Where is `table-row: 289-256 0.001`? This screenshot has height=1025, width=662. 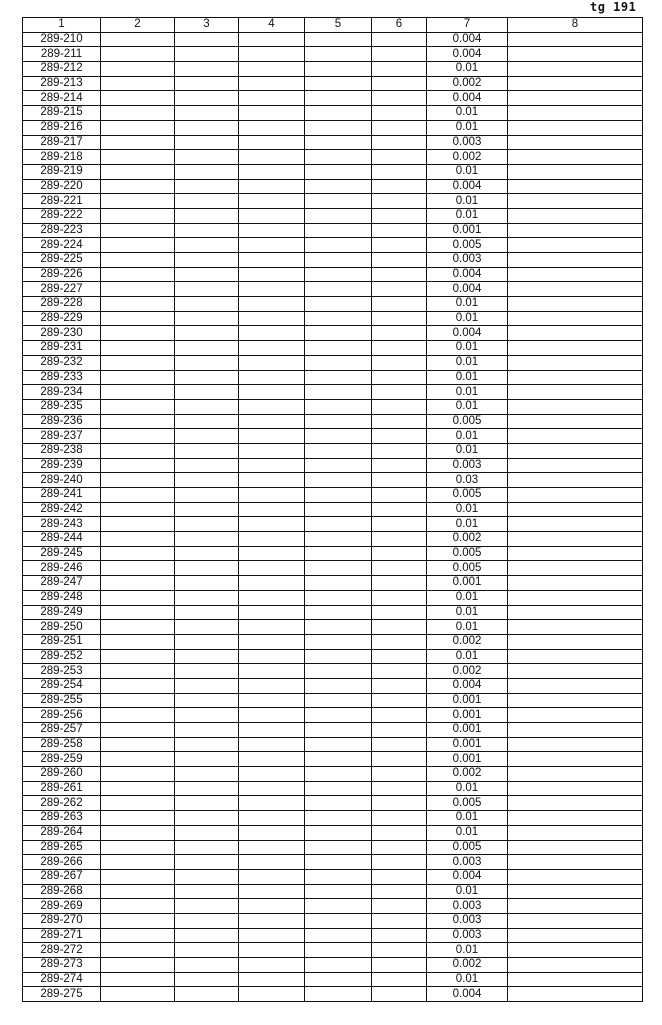
table-row: 289-256 0.001 is located at coordinates (332, 715).